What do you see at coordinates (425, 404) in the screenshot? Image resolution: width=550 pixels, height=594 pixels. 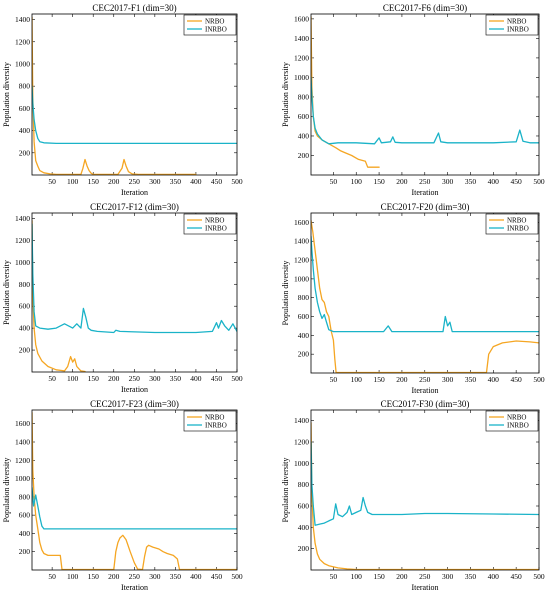 I see `chart-title: CEC2017-F30 (dim=30)` at bounding box center [425, 404].